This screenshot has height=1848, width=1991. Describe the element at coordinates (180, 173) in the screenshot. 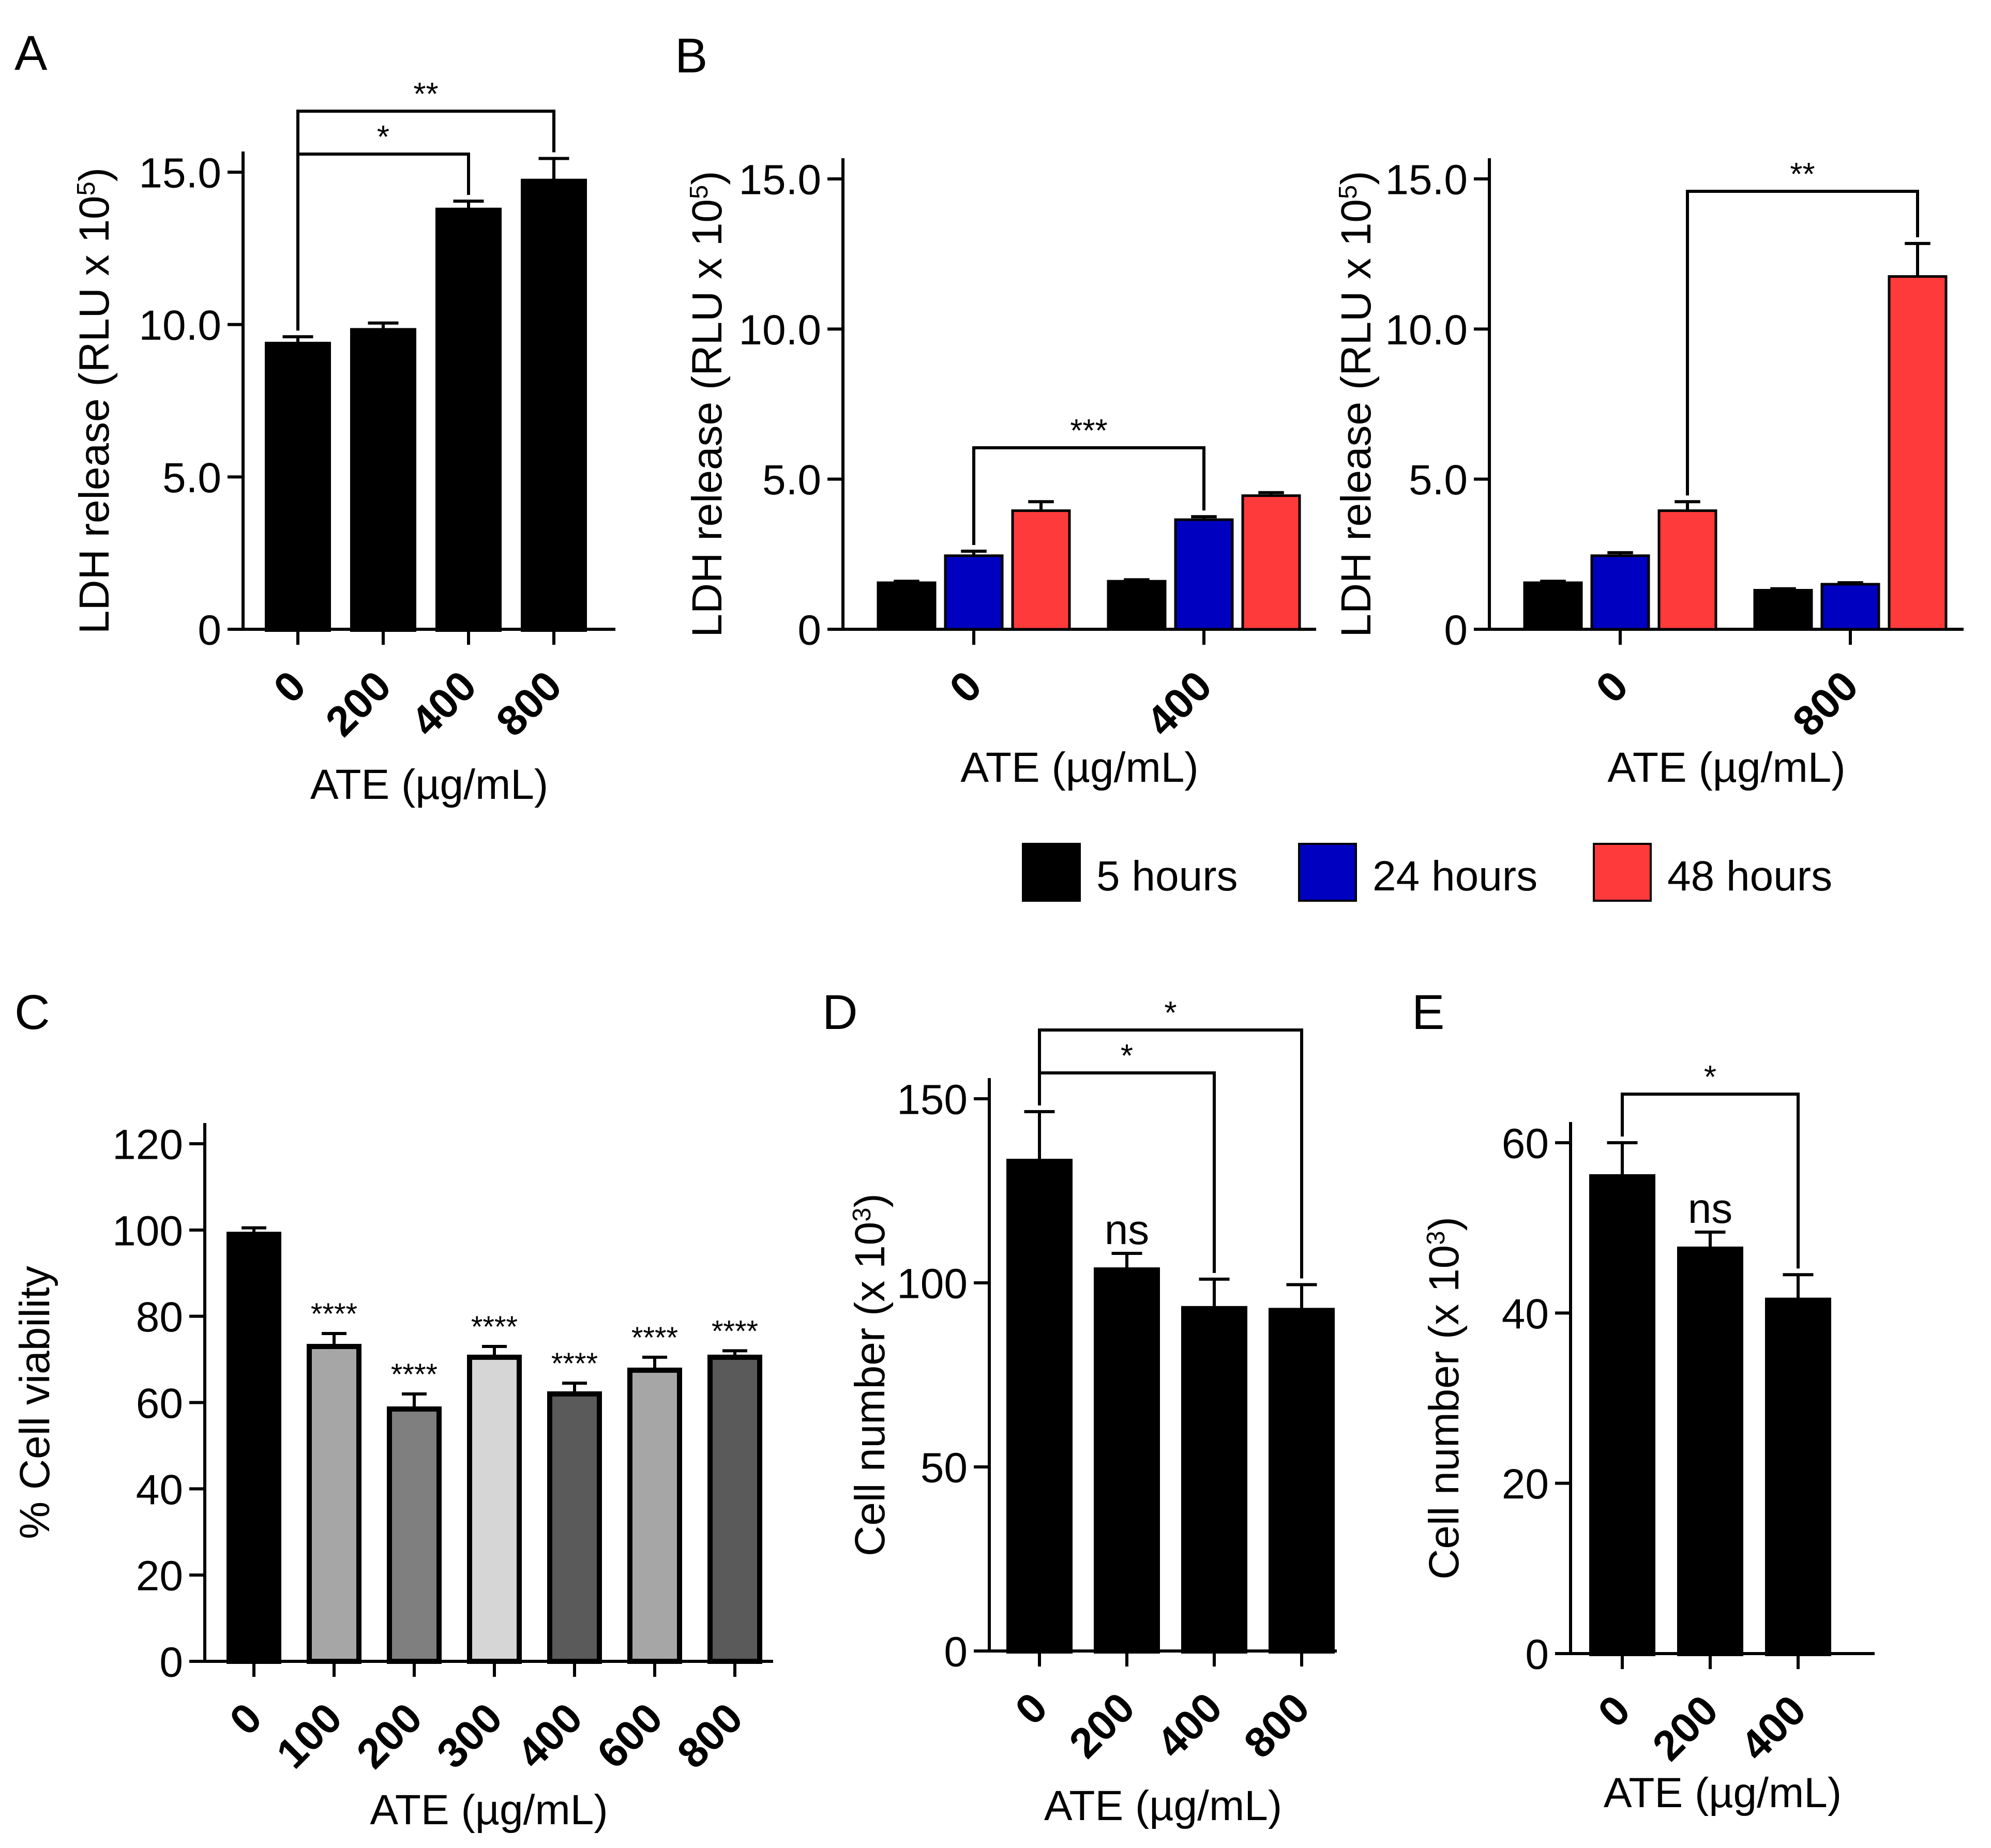

I see `panel-a-y-tick-label: 15.0` at that location.